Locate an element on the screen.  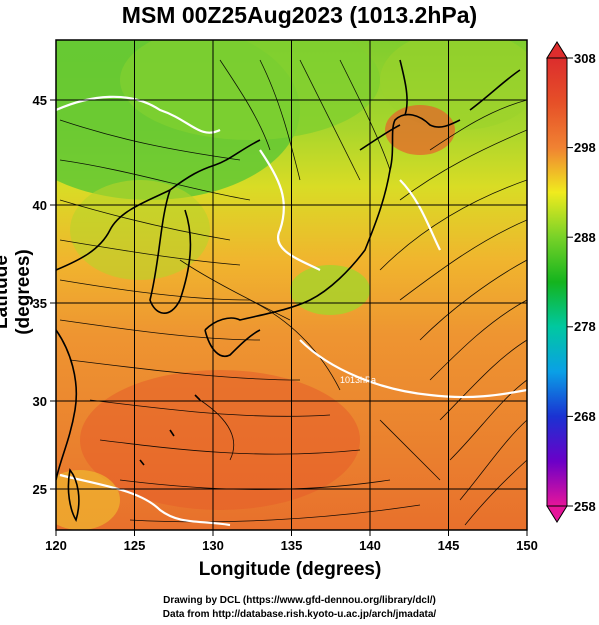
colorbar-label: 288 is located at coordinates (585, 237).